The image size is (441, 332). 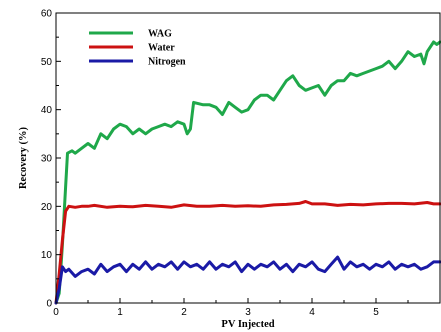 I want to click on y-tick-label: 50, so click(x=47, y=62).